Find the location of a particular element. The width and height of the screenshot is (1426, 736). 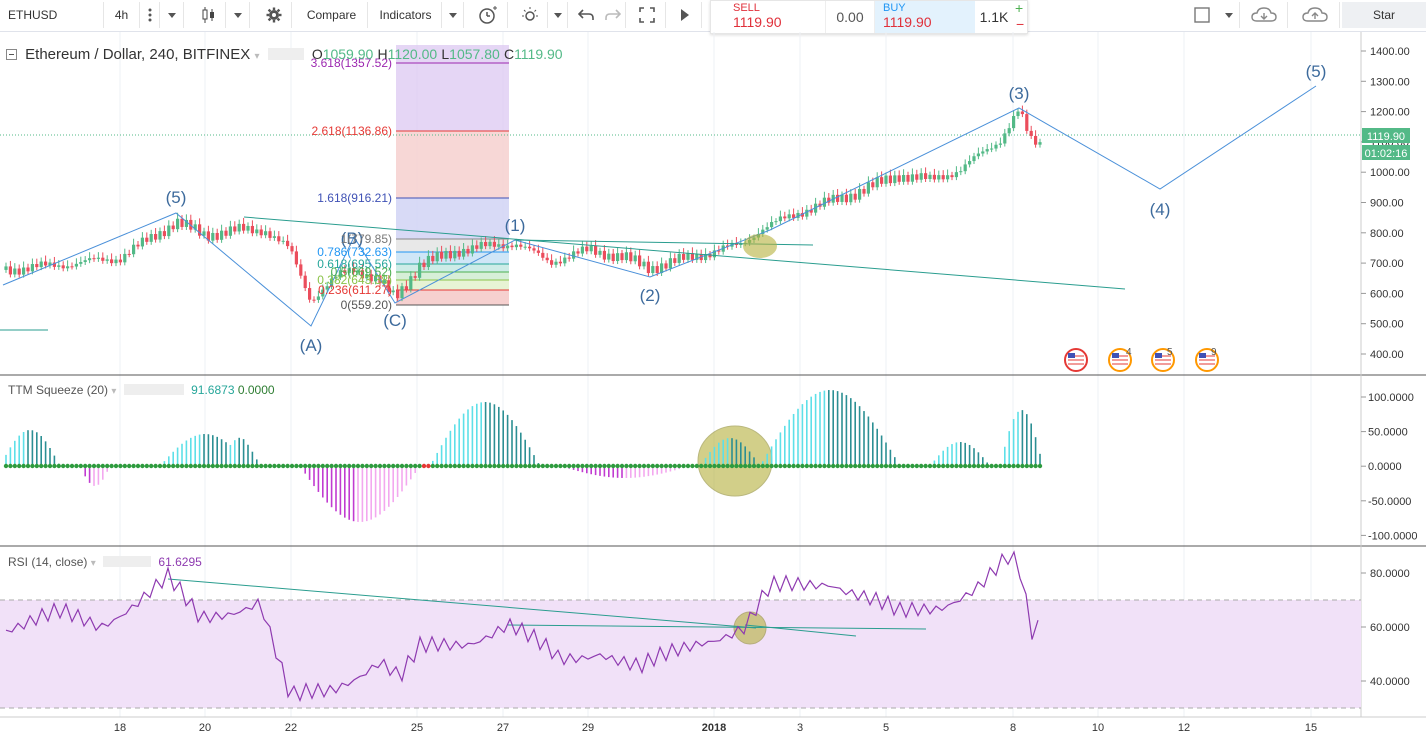

rsi-dropdown-icon: ▾ is located at coordinates (93, 563).